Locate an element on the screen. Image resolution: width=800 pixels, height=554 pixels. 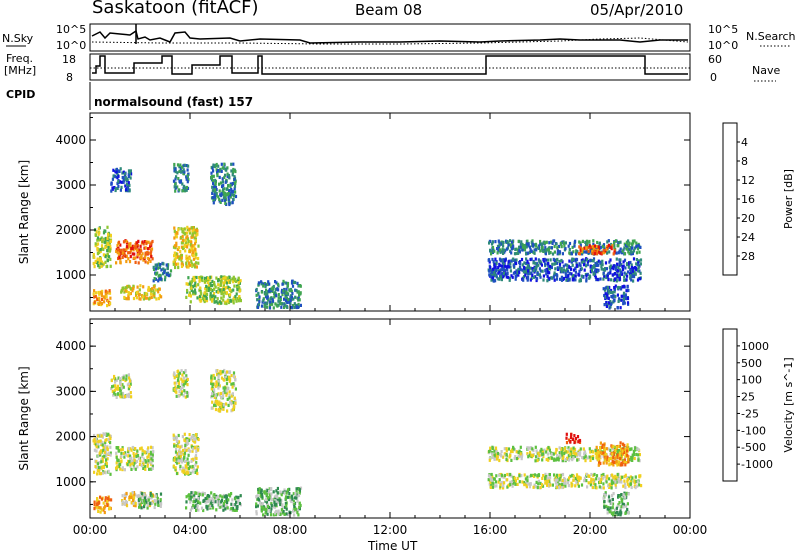
y-axis-label: Slant Range [km] is located at coordinates (24, 212).